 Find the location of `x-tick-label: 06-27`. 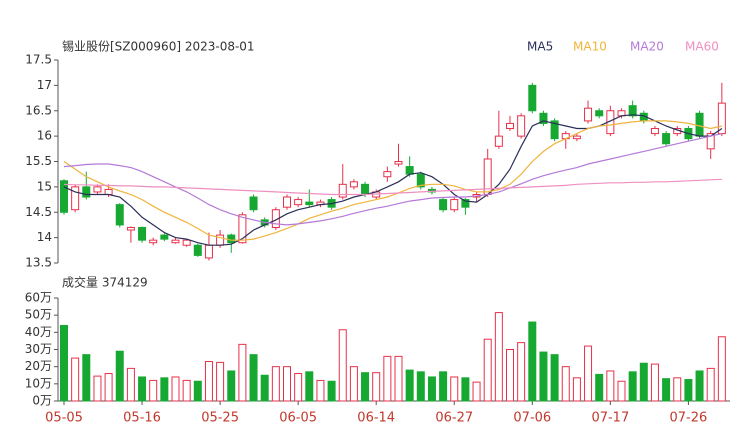

x-tick-label: 06-27 is located at coordinates (454, 418).